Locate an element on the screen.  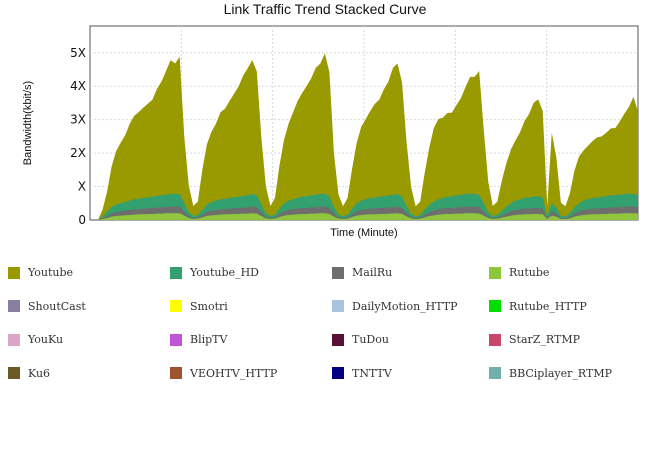
legend-item-smotri: Smotri is located at coordinates (251, 307).